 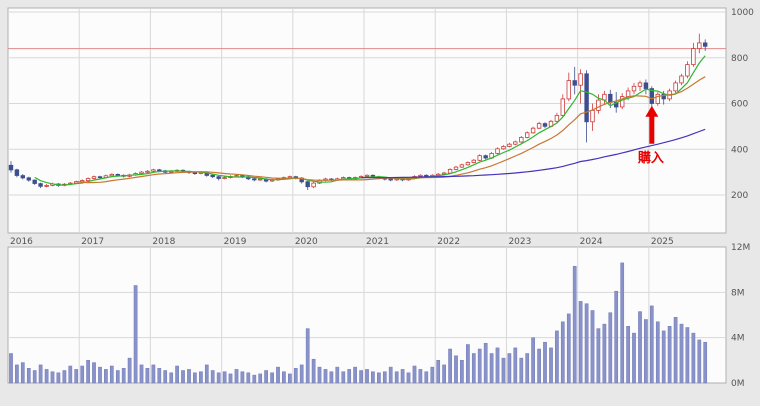 What do you see at coordinates (739, 196) in the screenshot?
I see `price-tick-label: 200` at bounding box center [739, 196].